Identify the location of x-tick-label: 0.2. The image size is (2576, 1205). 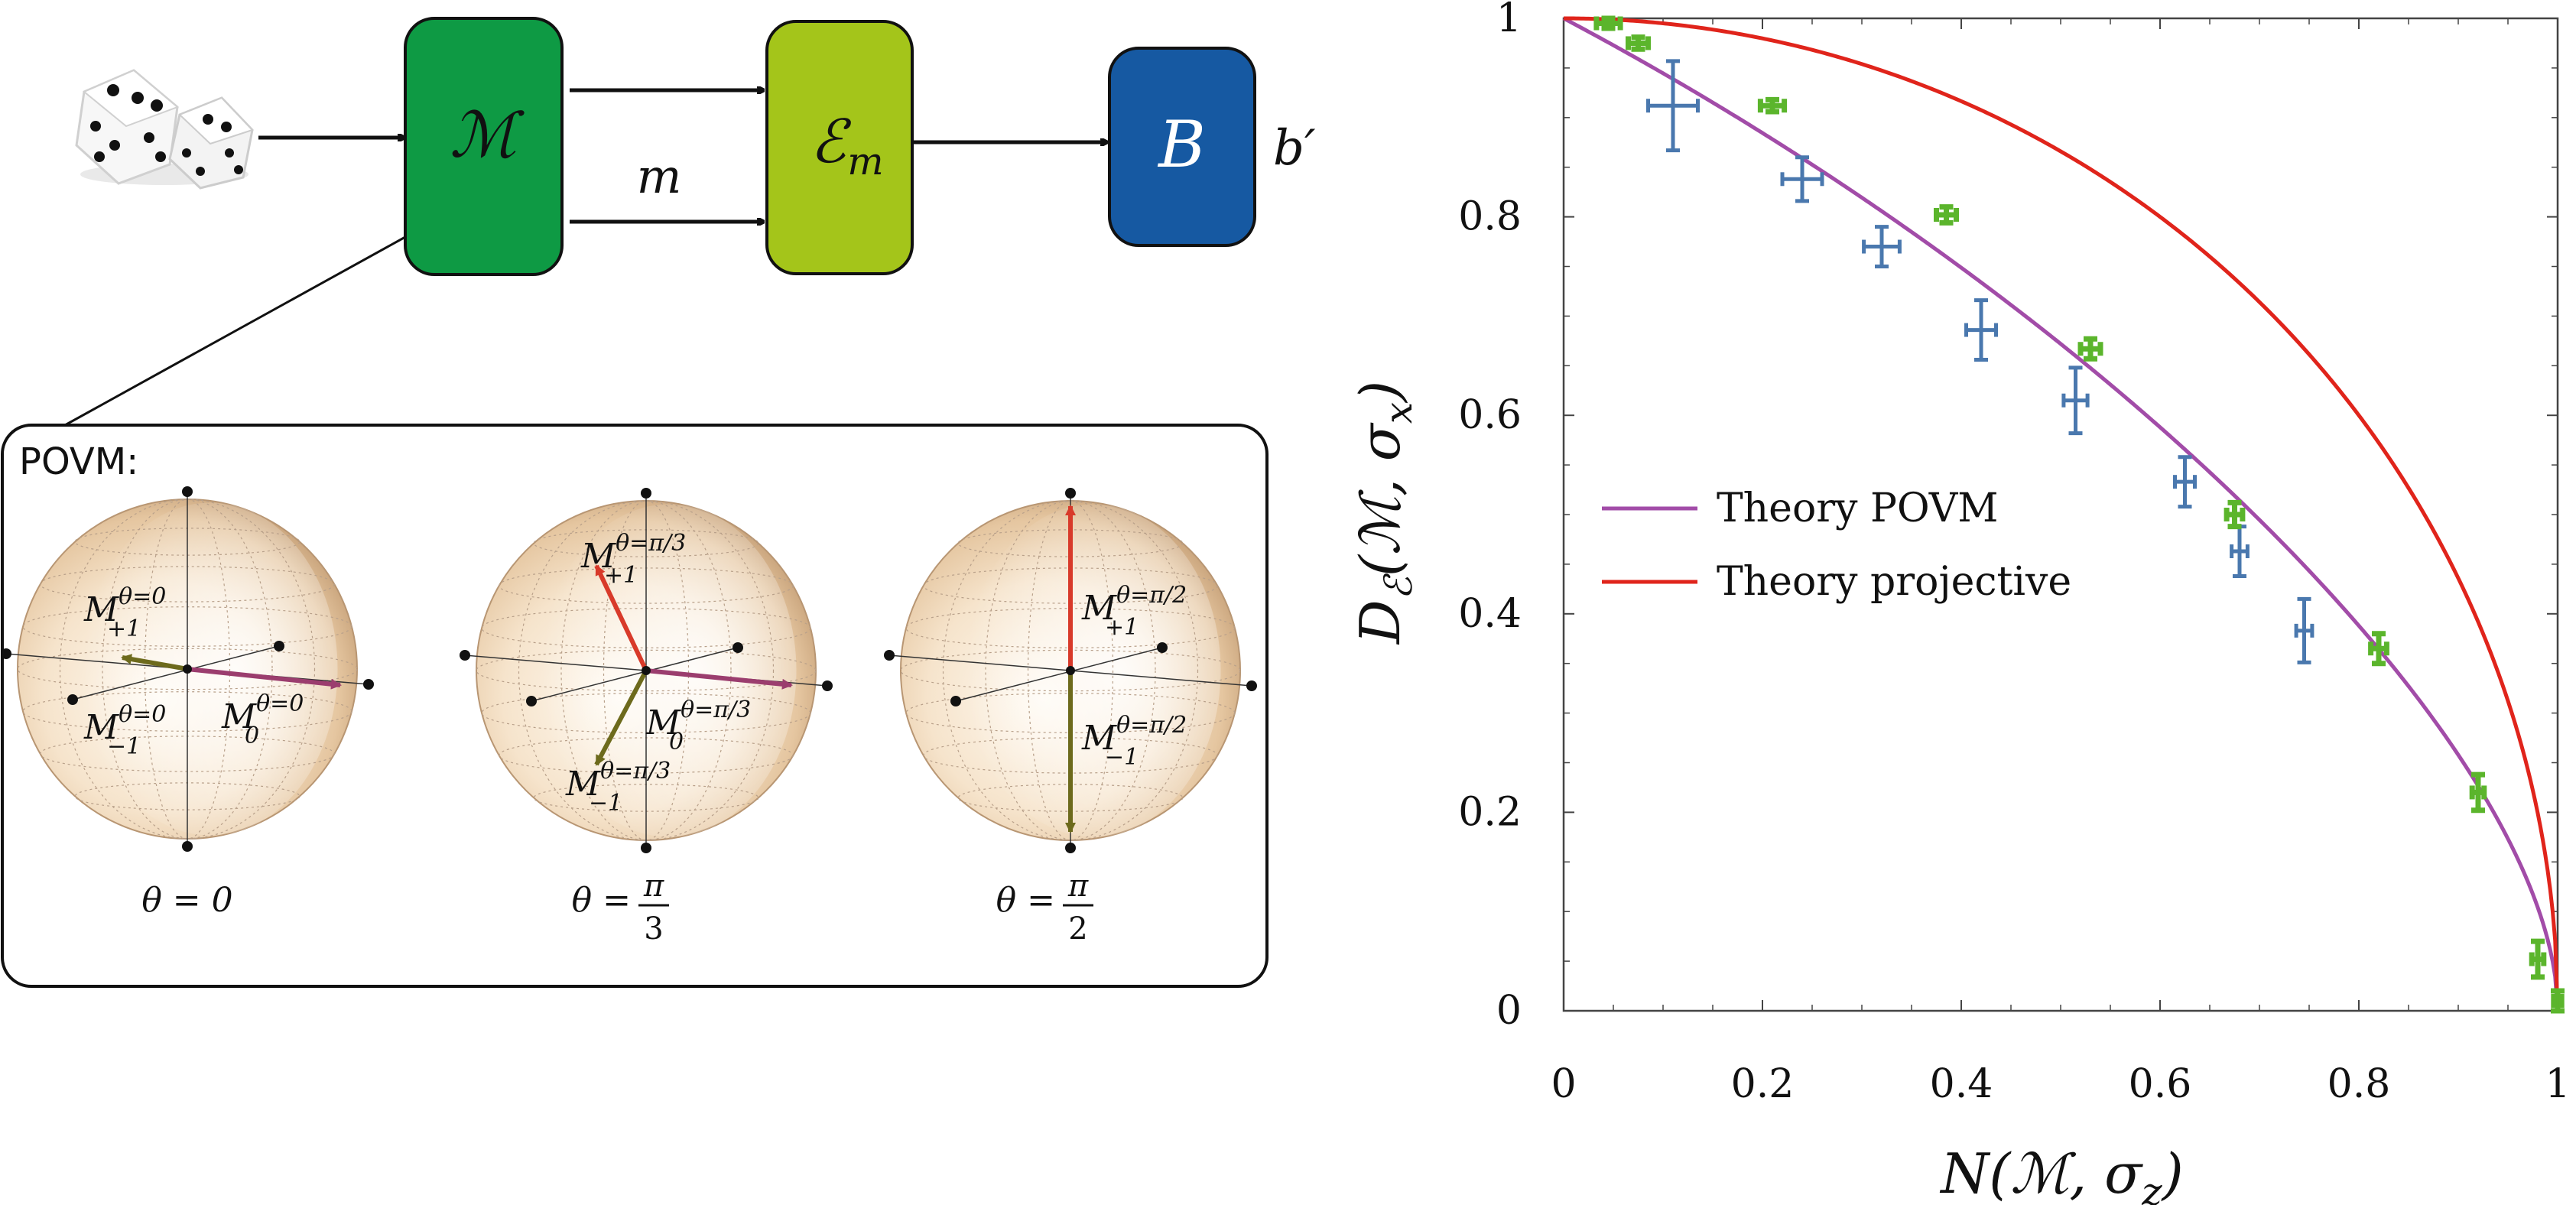
(1763, 1084).